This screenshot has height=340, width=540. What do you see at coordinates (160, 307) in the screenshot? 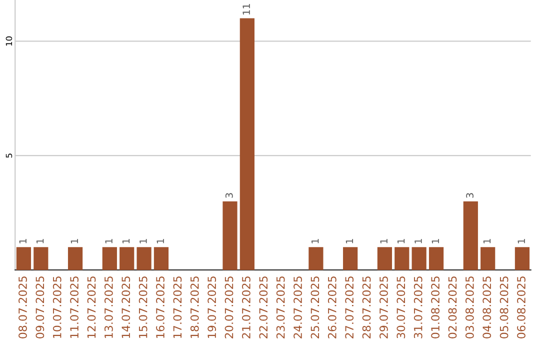
I see `x-tick-label: 16.07.2025` at bounding box center [160, 307].